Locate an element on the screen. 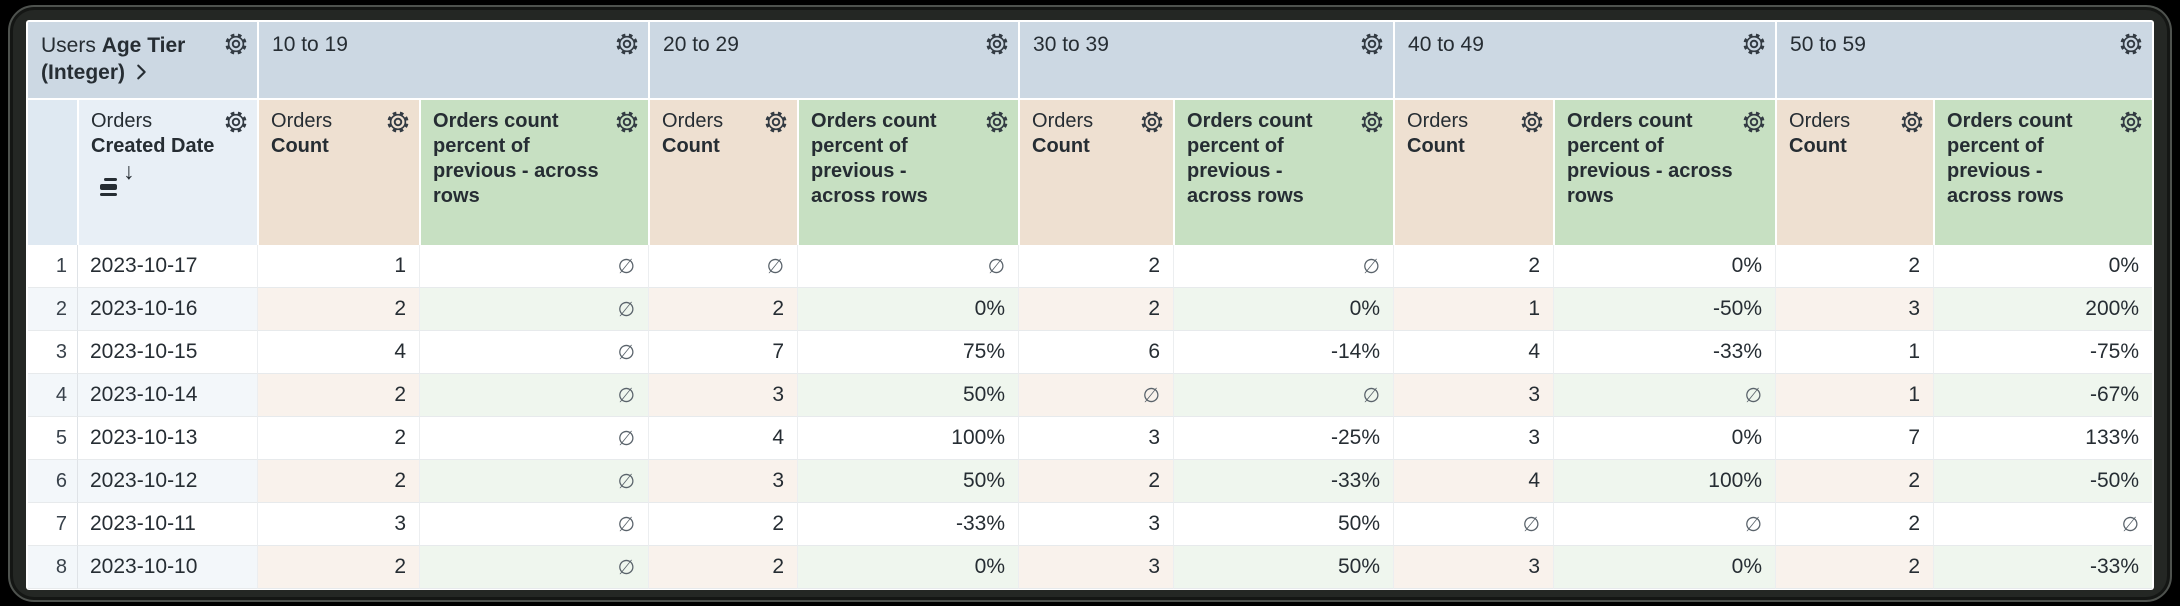  percent-cell: -14% is located at coordinates (1283, 352).